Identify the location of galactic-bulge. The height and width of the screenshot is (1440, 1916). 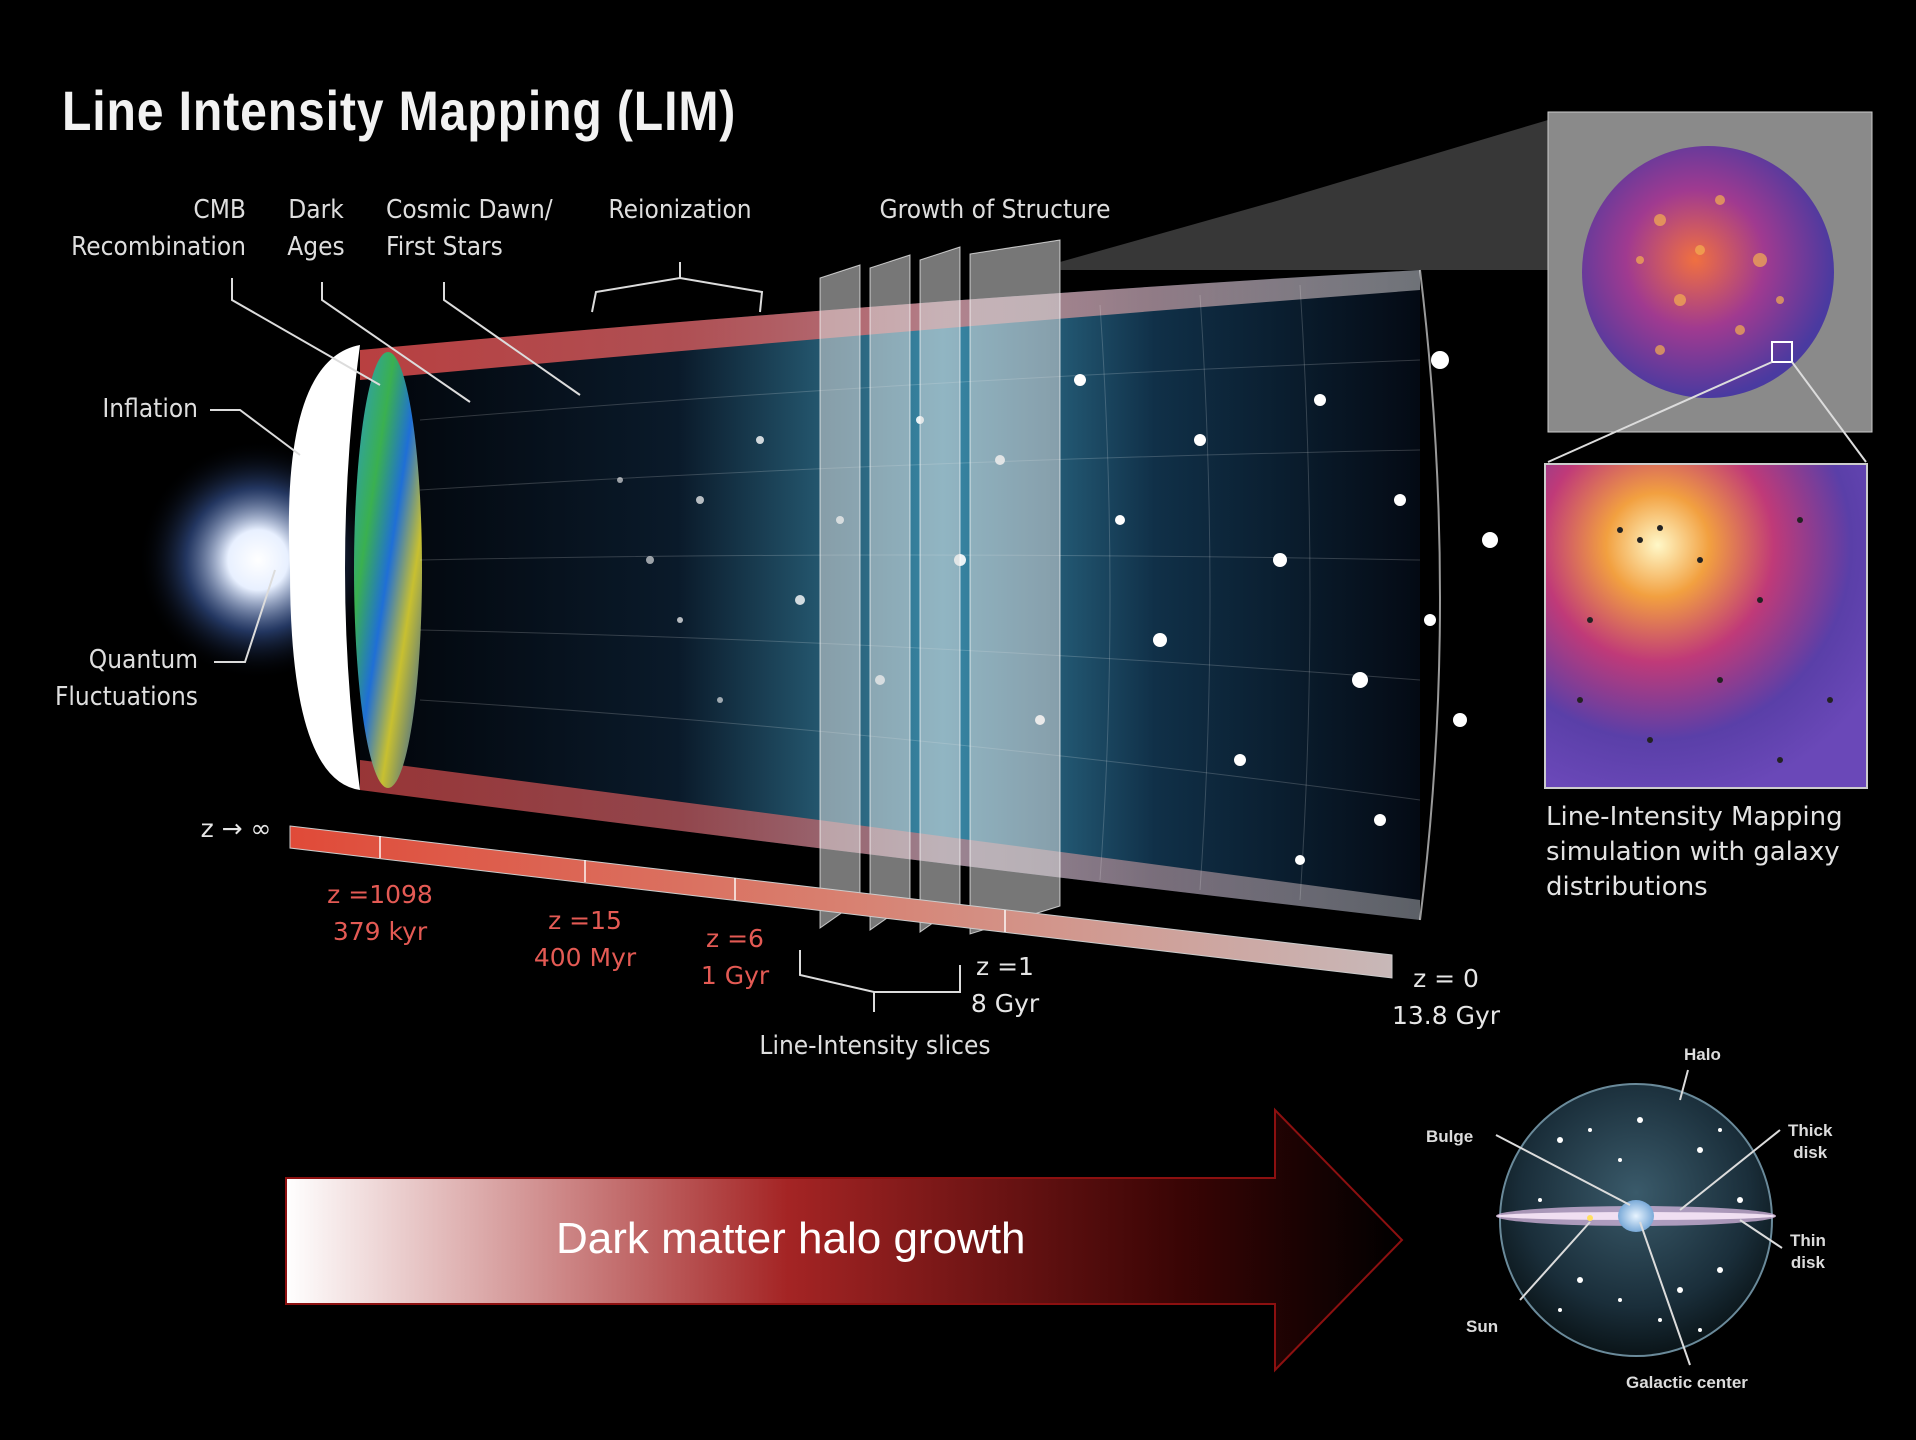
(1636, 1216).